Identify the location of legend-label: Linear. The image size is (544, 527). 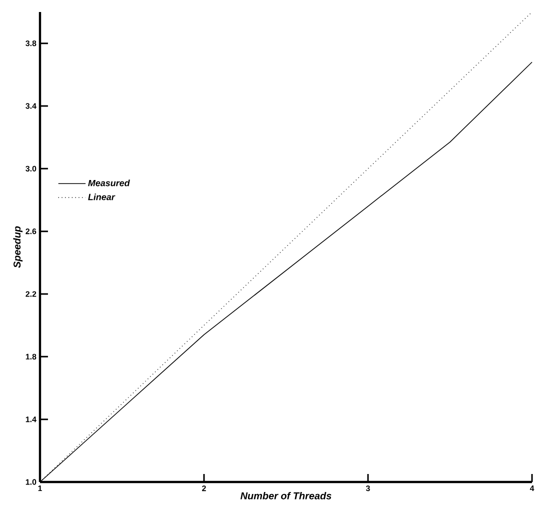
(102, 197).